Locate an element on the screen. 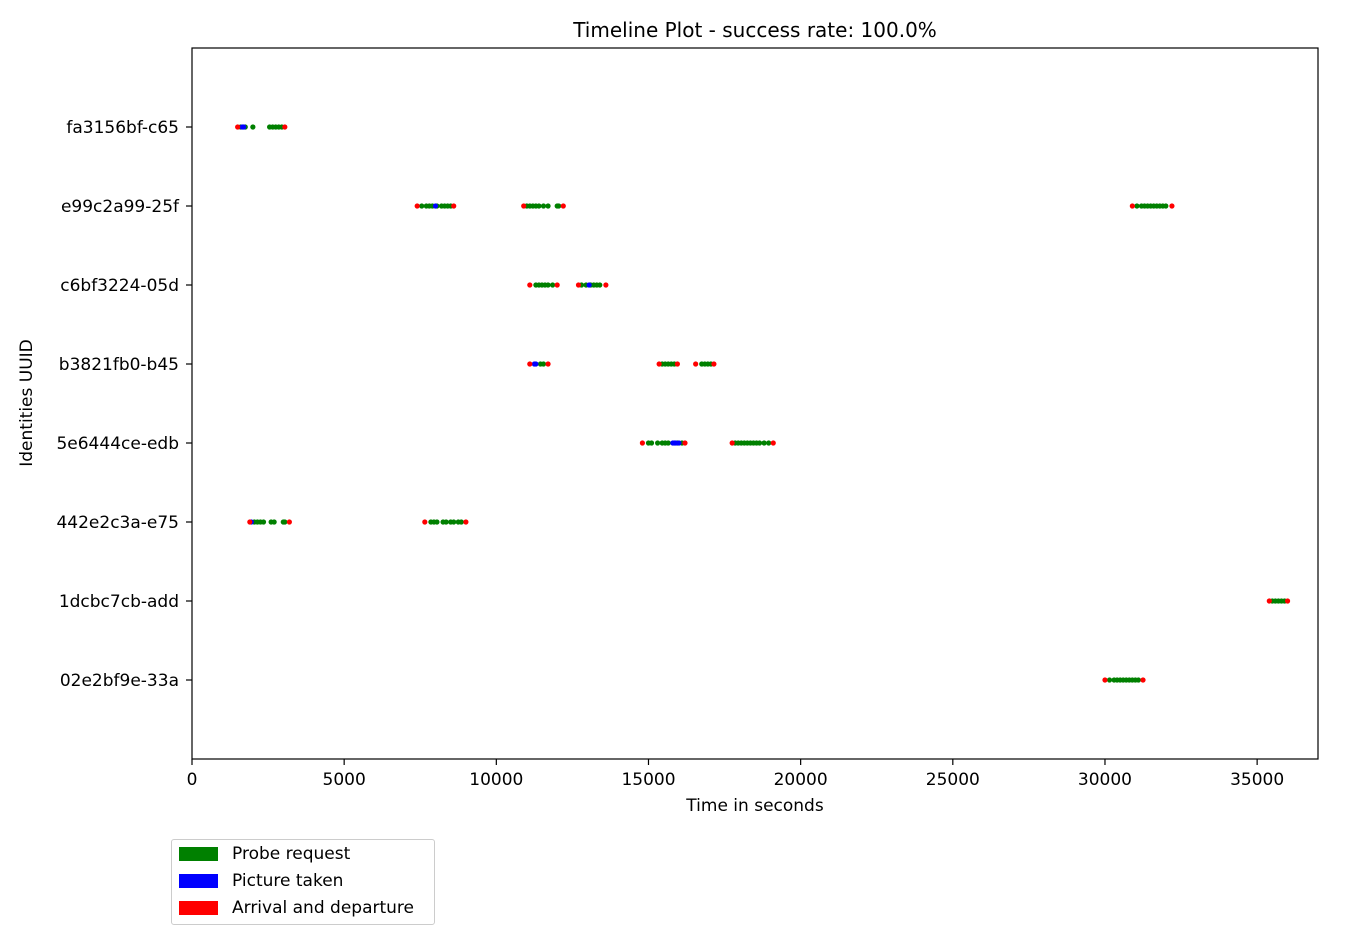 This screenshot has height=934, width=1359. x-tick-label: 0 is located at coordinates (192, 780).